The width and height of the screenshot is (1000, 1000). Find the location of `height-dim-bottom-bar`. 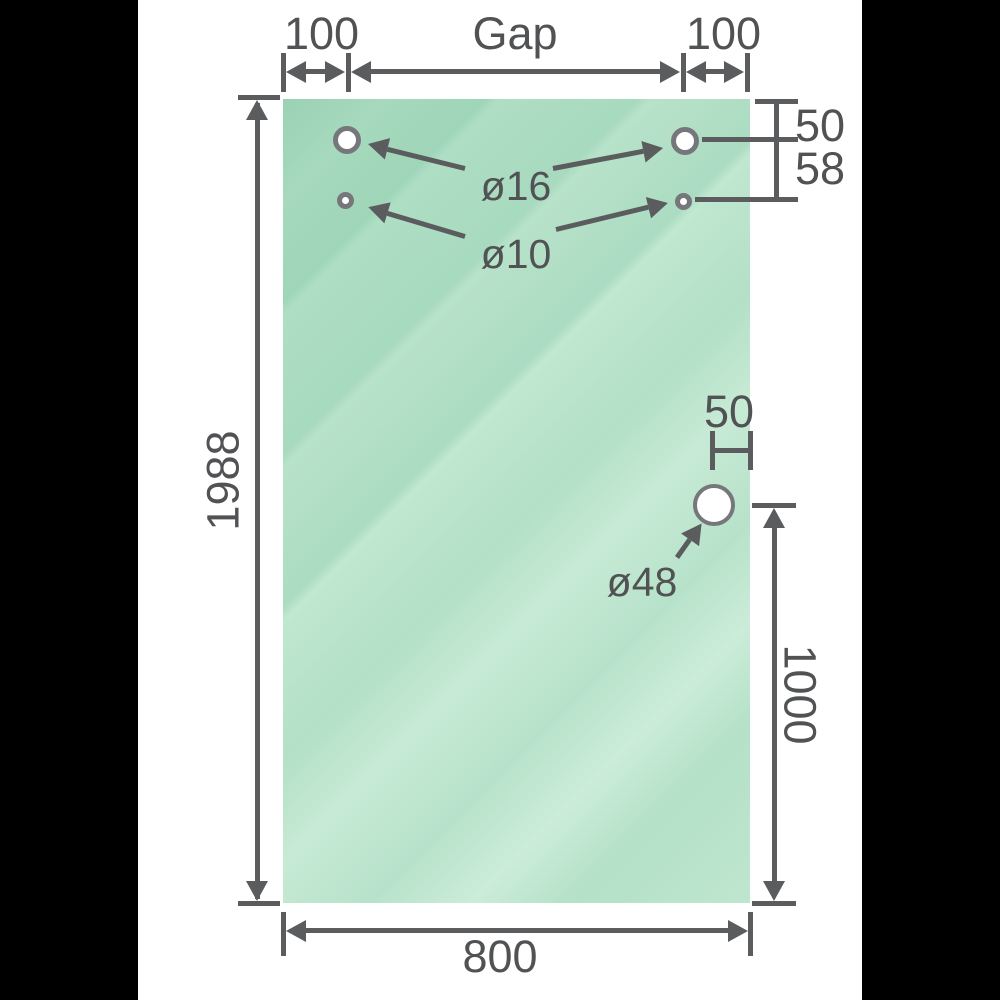

height-dim-bottom-bar is located at coordinates (259, 903).